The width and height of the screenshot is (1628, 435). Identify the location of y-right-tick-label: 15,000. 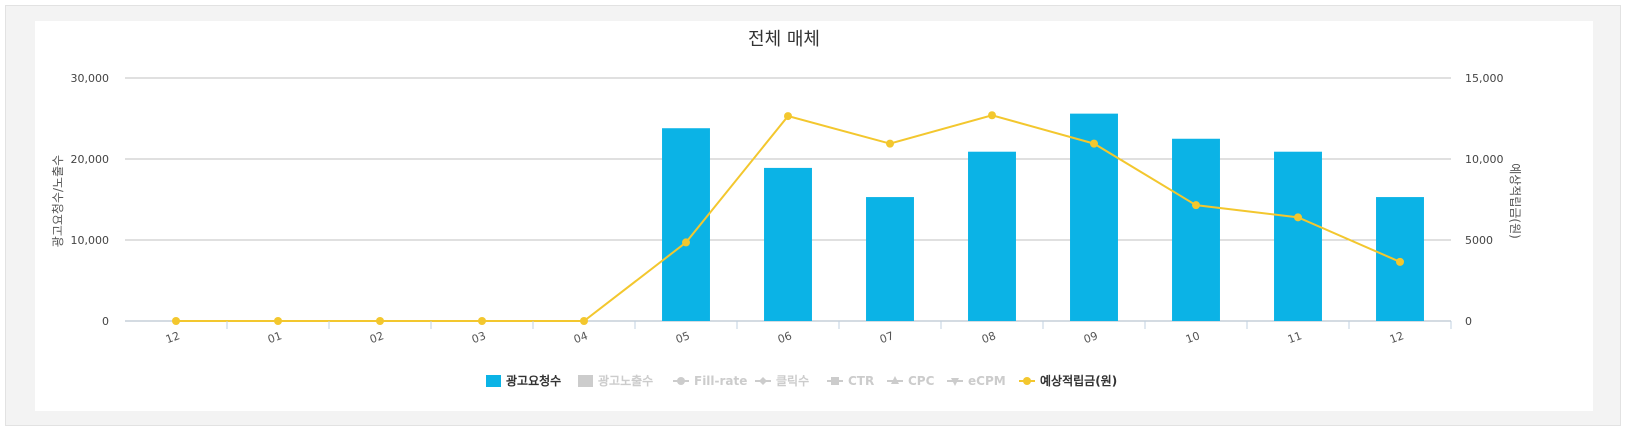
(1484, 78).